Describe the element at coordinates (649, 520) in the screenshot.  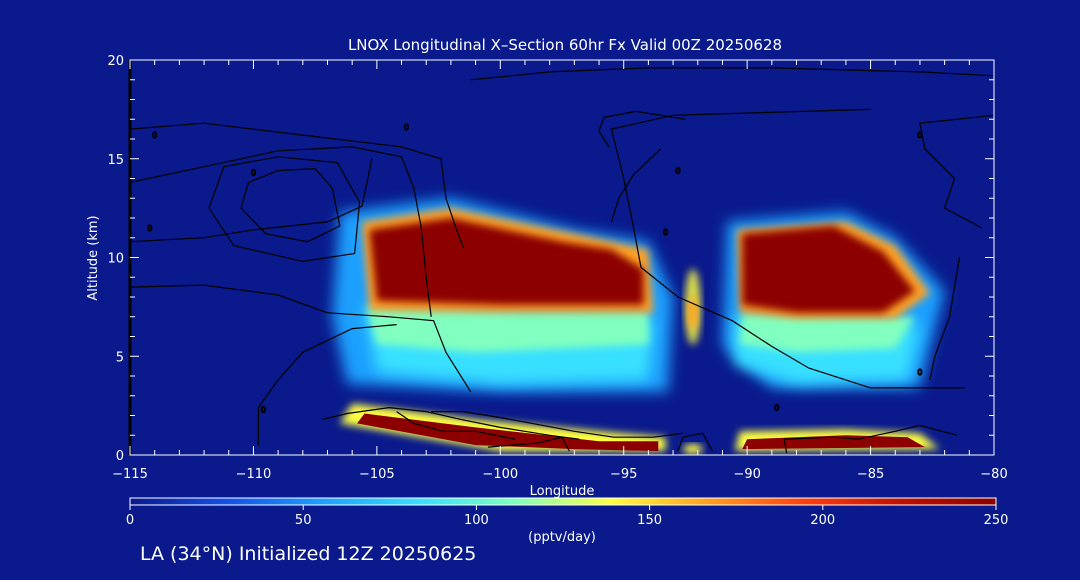
I see `colorbar-tick-label: 150` at that location.